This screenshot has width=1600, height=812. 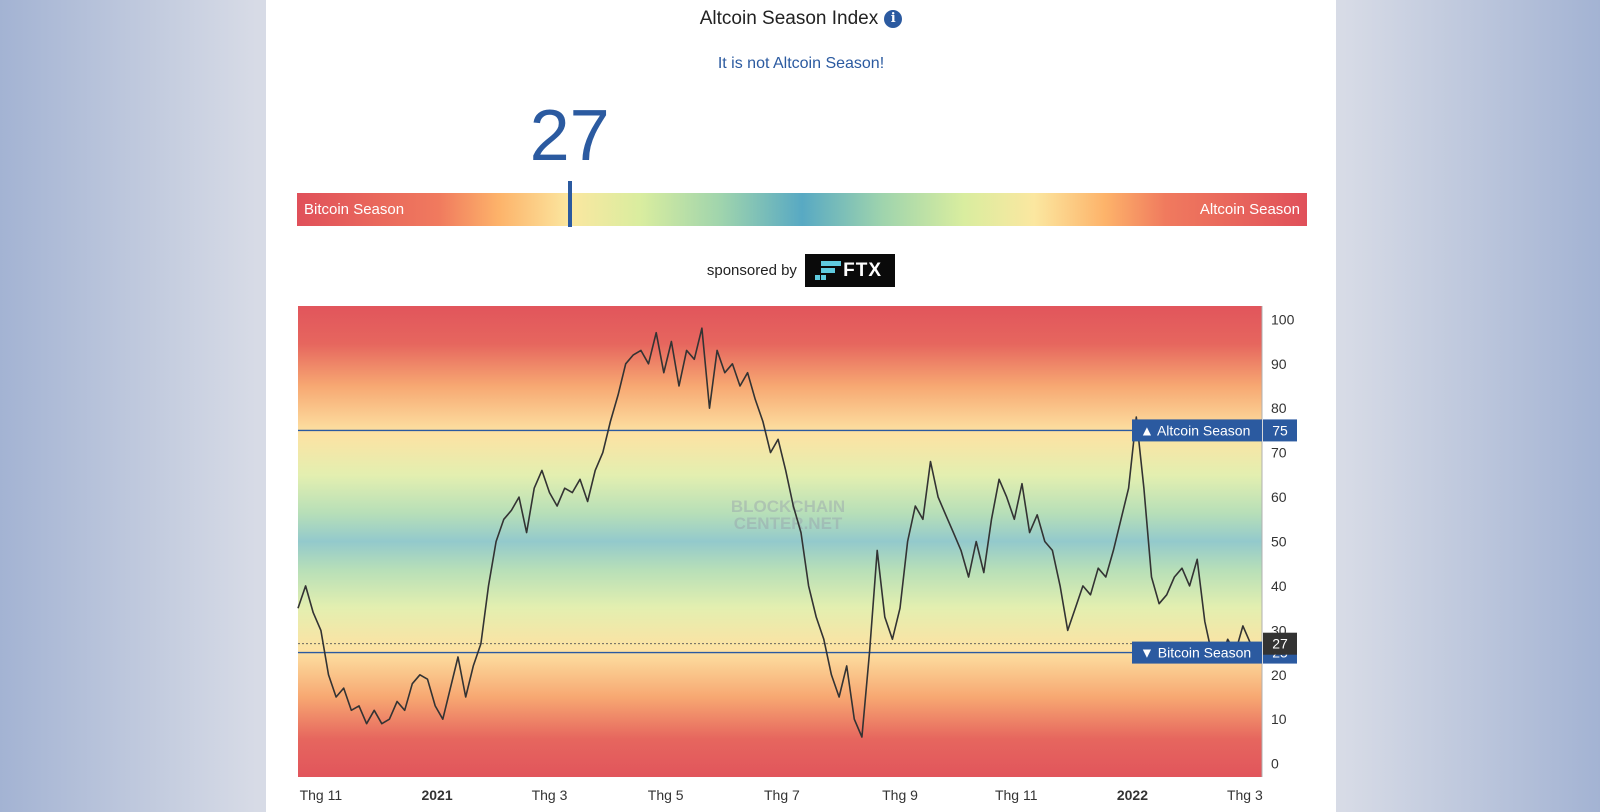 What do you see at coordinates (354, 209) in the screenshot?
I see `gauge-left-label: Bitcoin Season` at bounding box center [354, 209].